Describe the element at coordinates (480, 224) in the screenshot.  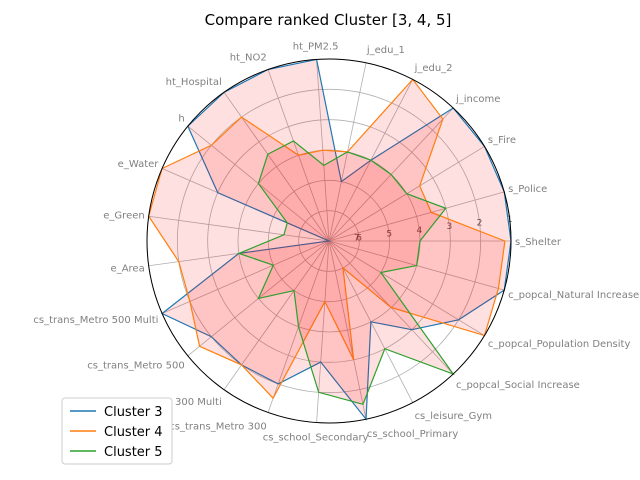
I see `rank-tick-label: 2` at that location.